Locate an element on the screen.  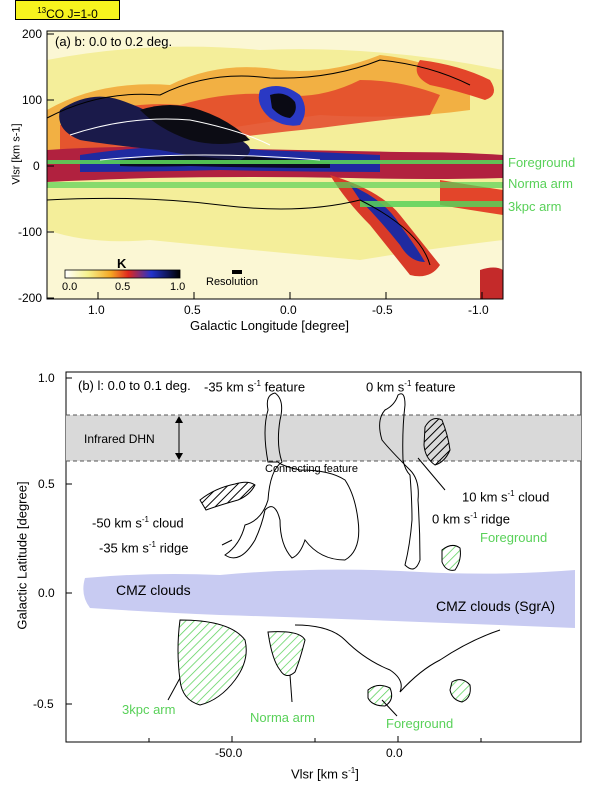
xtick-a-1: 0.5 is located at coordinates (192, 310).